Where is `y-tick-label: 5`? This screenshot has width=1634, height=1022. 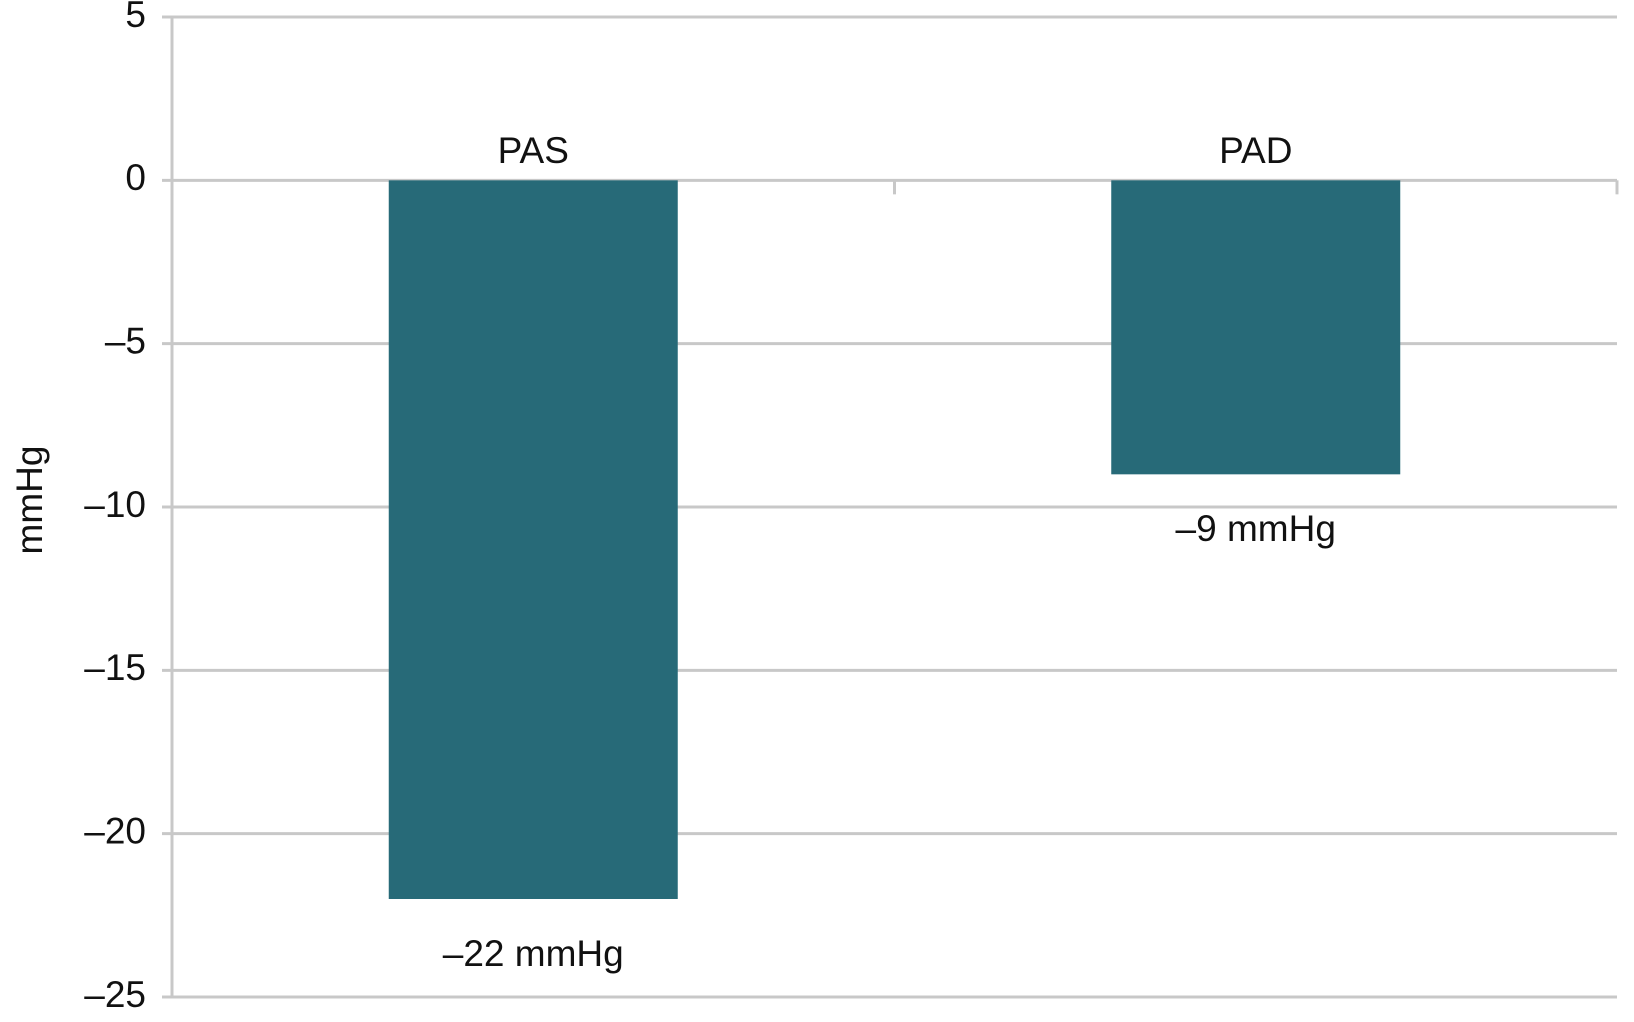
y-tick-label: 5 is located at coordinates (135, 17).